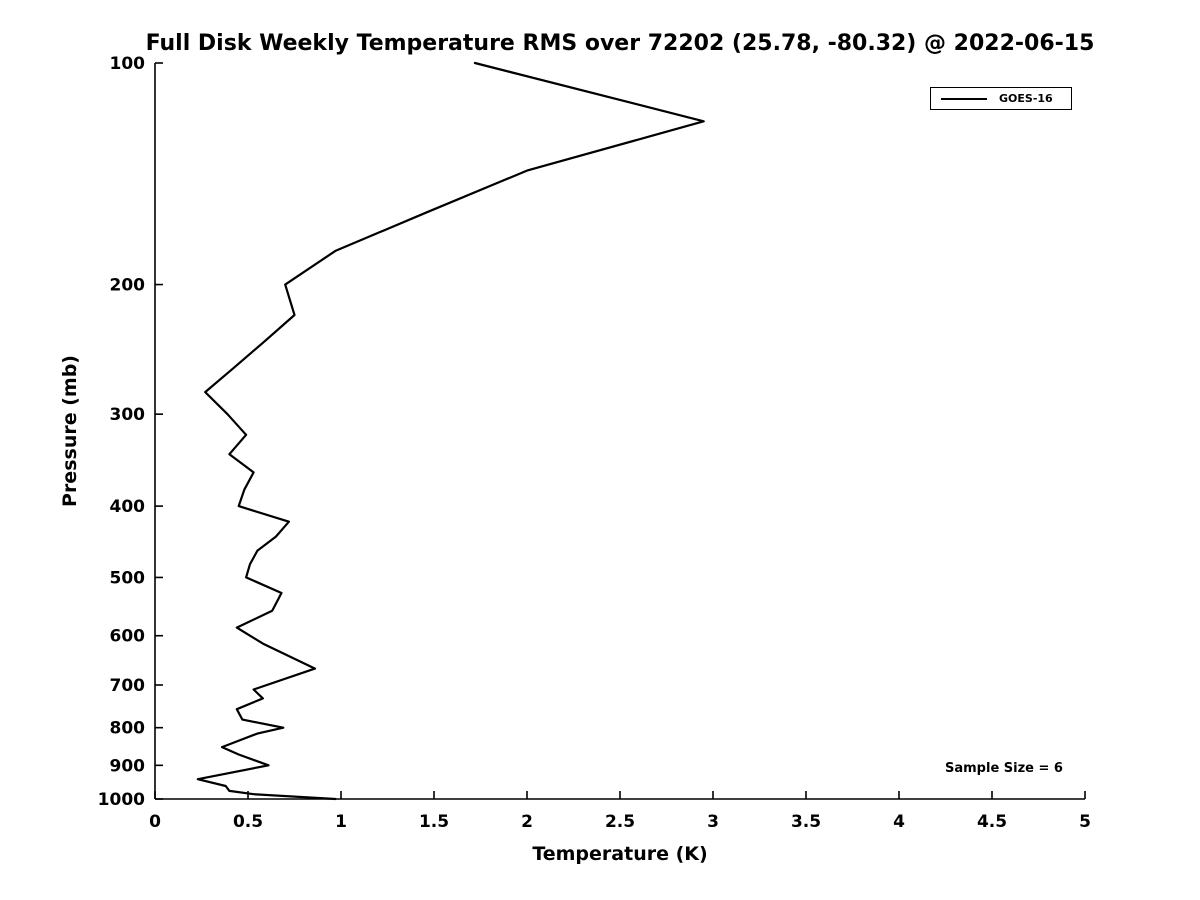 The image size is (1200, 900). I want to click on legend-series-label: GOES-16, so click(1026, 98).